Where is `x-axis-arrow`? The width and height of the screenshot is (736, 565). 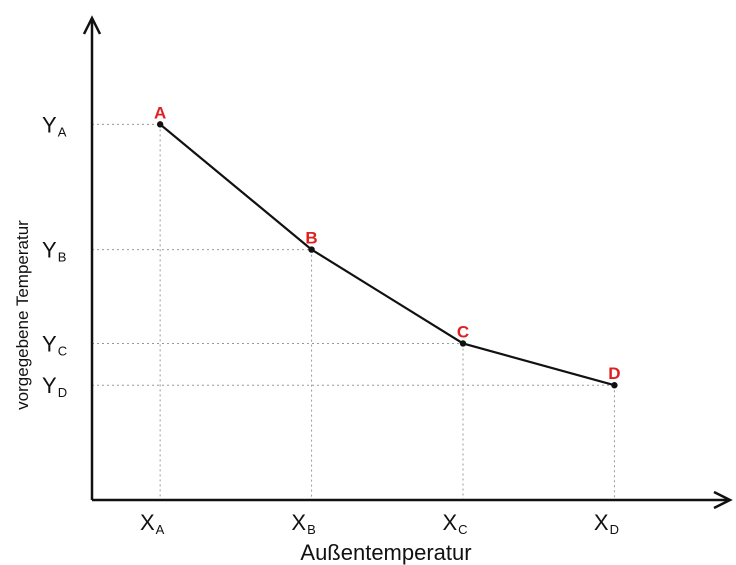
x-axis-arrow is located at coordinates (723, 500).